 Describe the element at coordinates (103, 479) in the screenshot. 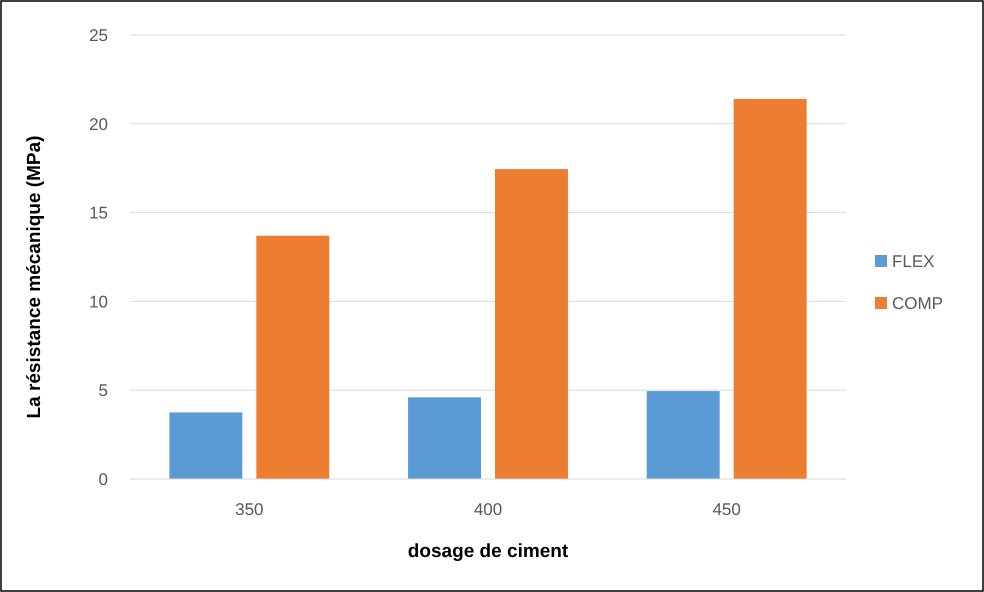

I see `y-tick-label: 0` at that location.